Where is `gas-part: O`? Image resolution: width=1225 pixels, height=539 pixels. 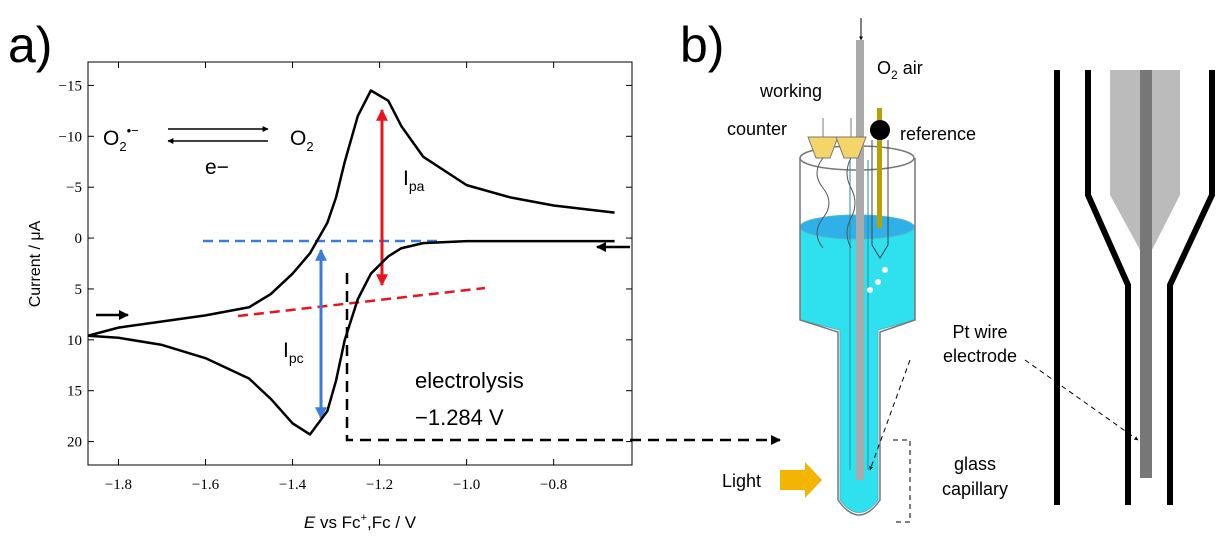 gas-part: O is located at coordinates (884, 68).